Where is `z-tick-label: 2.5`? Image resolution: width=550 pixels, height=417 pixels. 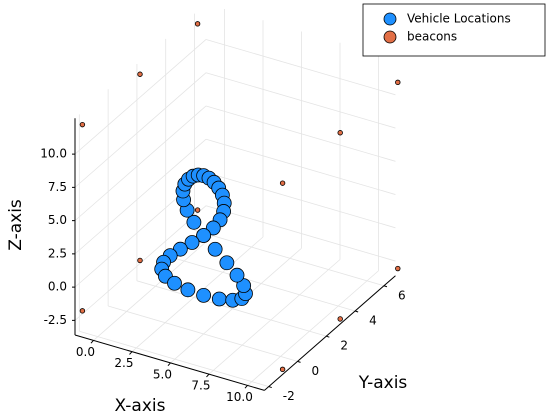 z-tick-label: 2.5 is located at coordinates (57, 253).